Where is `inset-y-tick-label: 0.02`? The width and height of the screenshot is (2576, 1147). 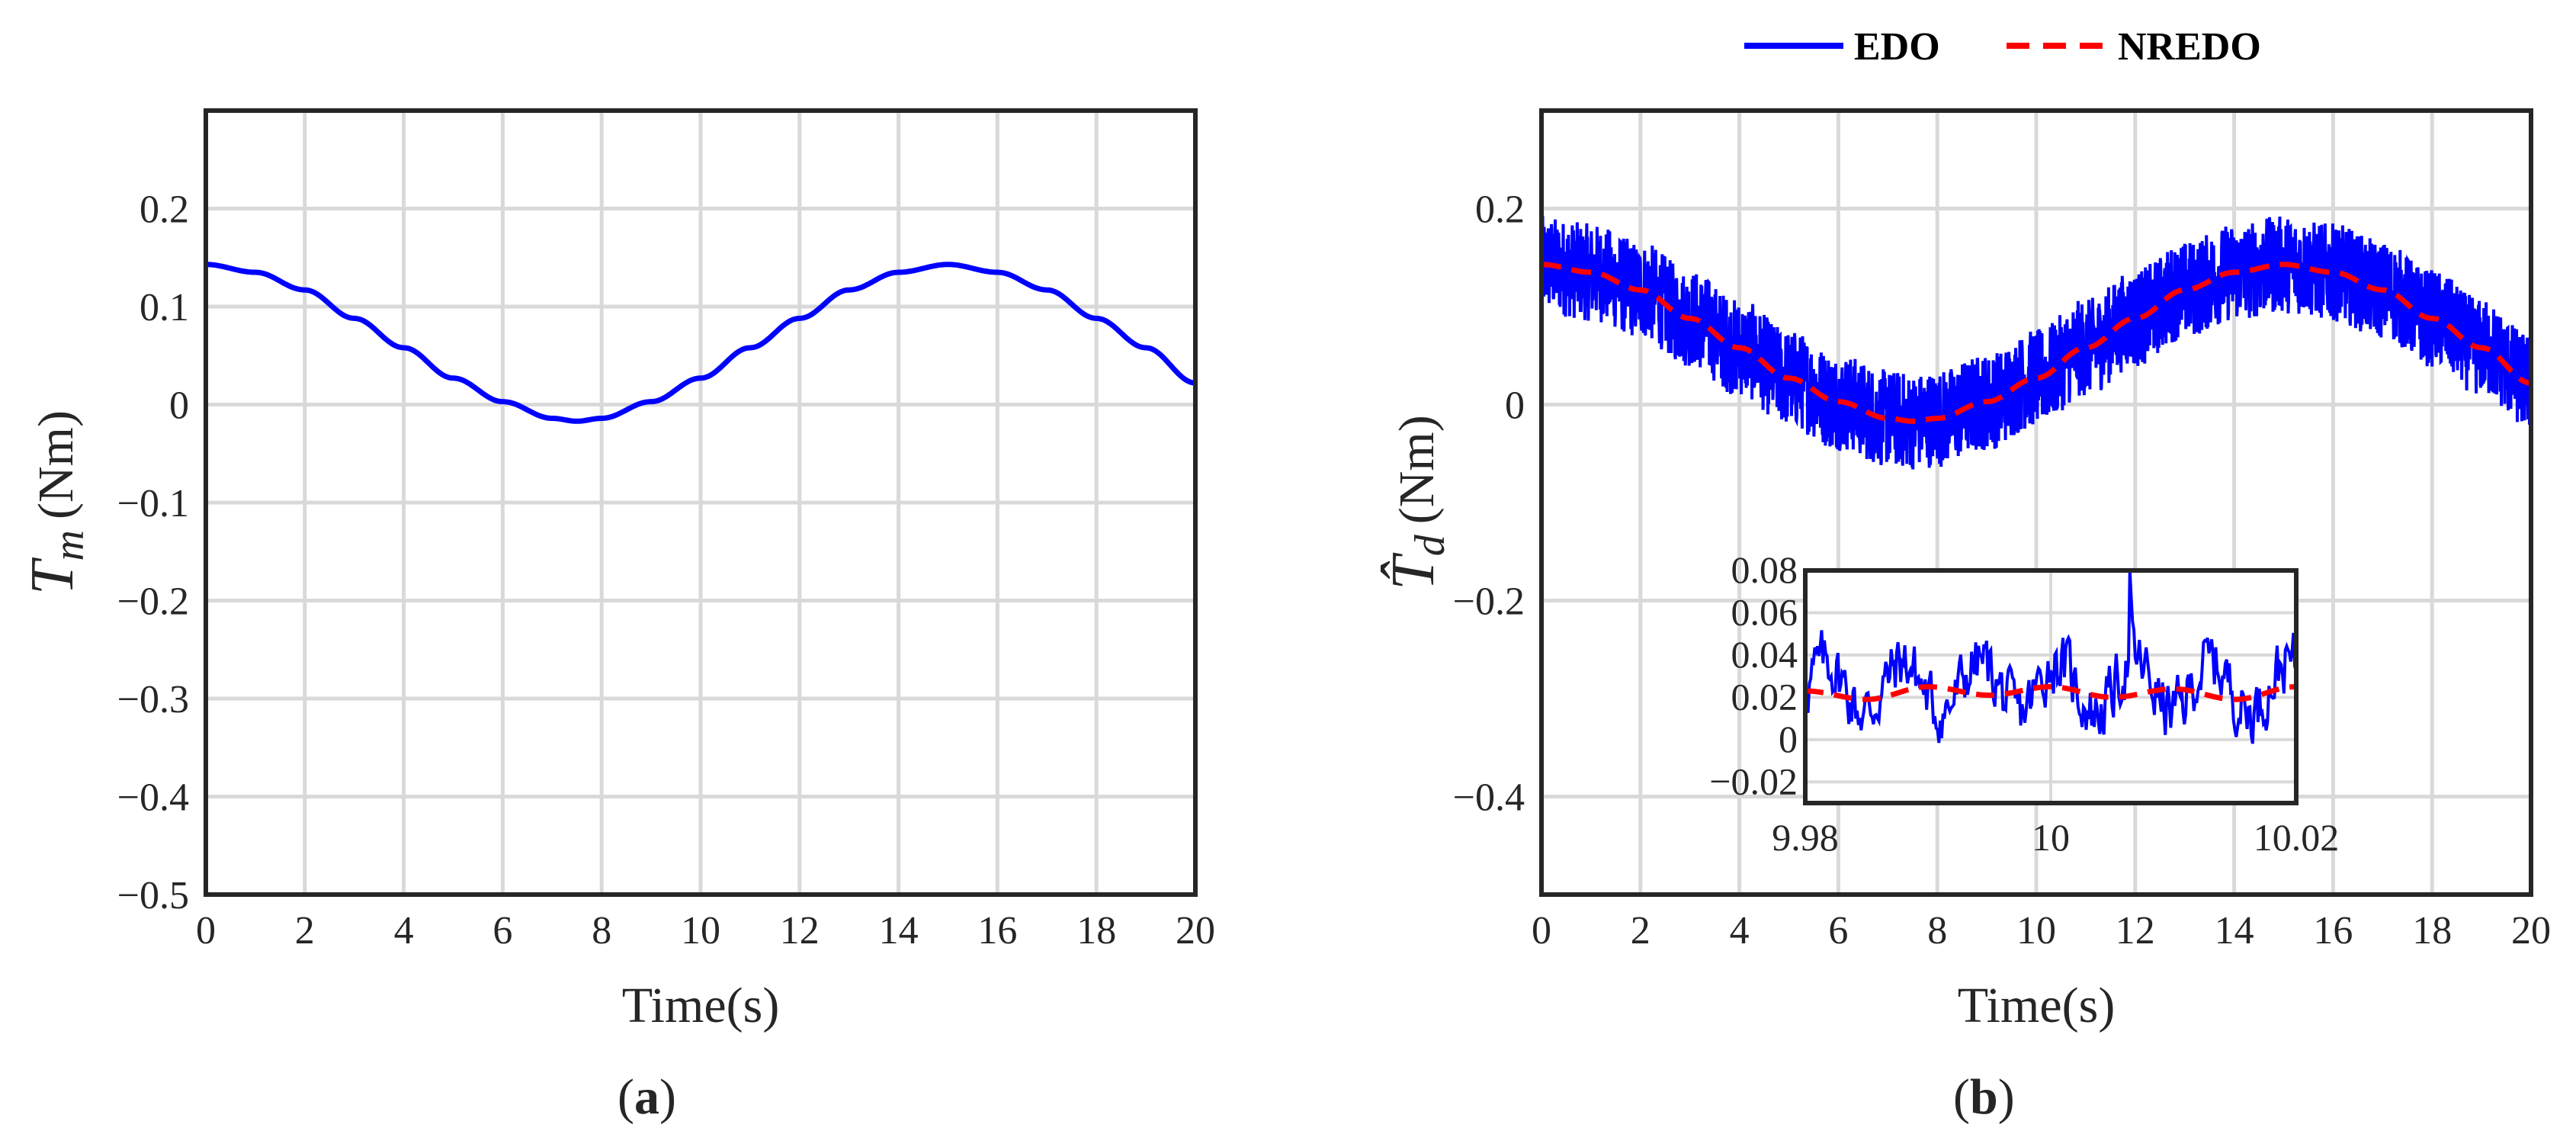 inset-y-tick-label: 0.02 is located at coordinates (1764, 697).